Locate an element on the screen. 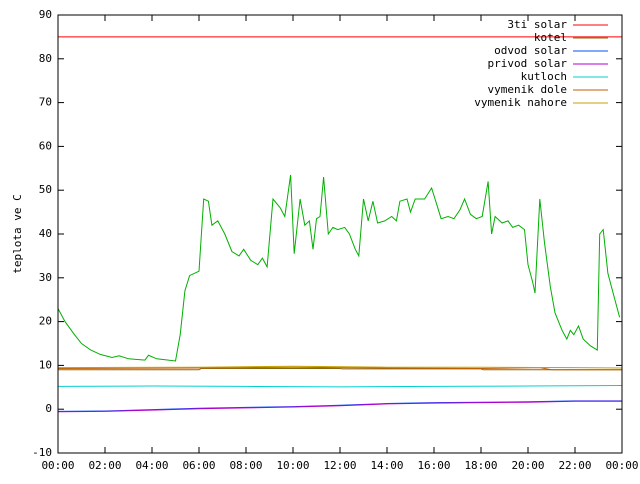 The height and width of the screenshot is (484, 640). y-tick-label: 10 is located at coordinates (45, 364).